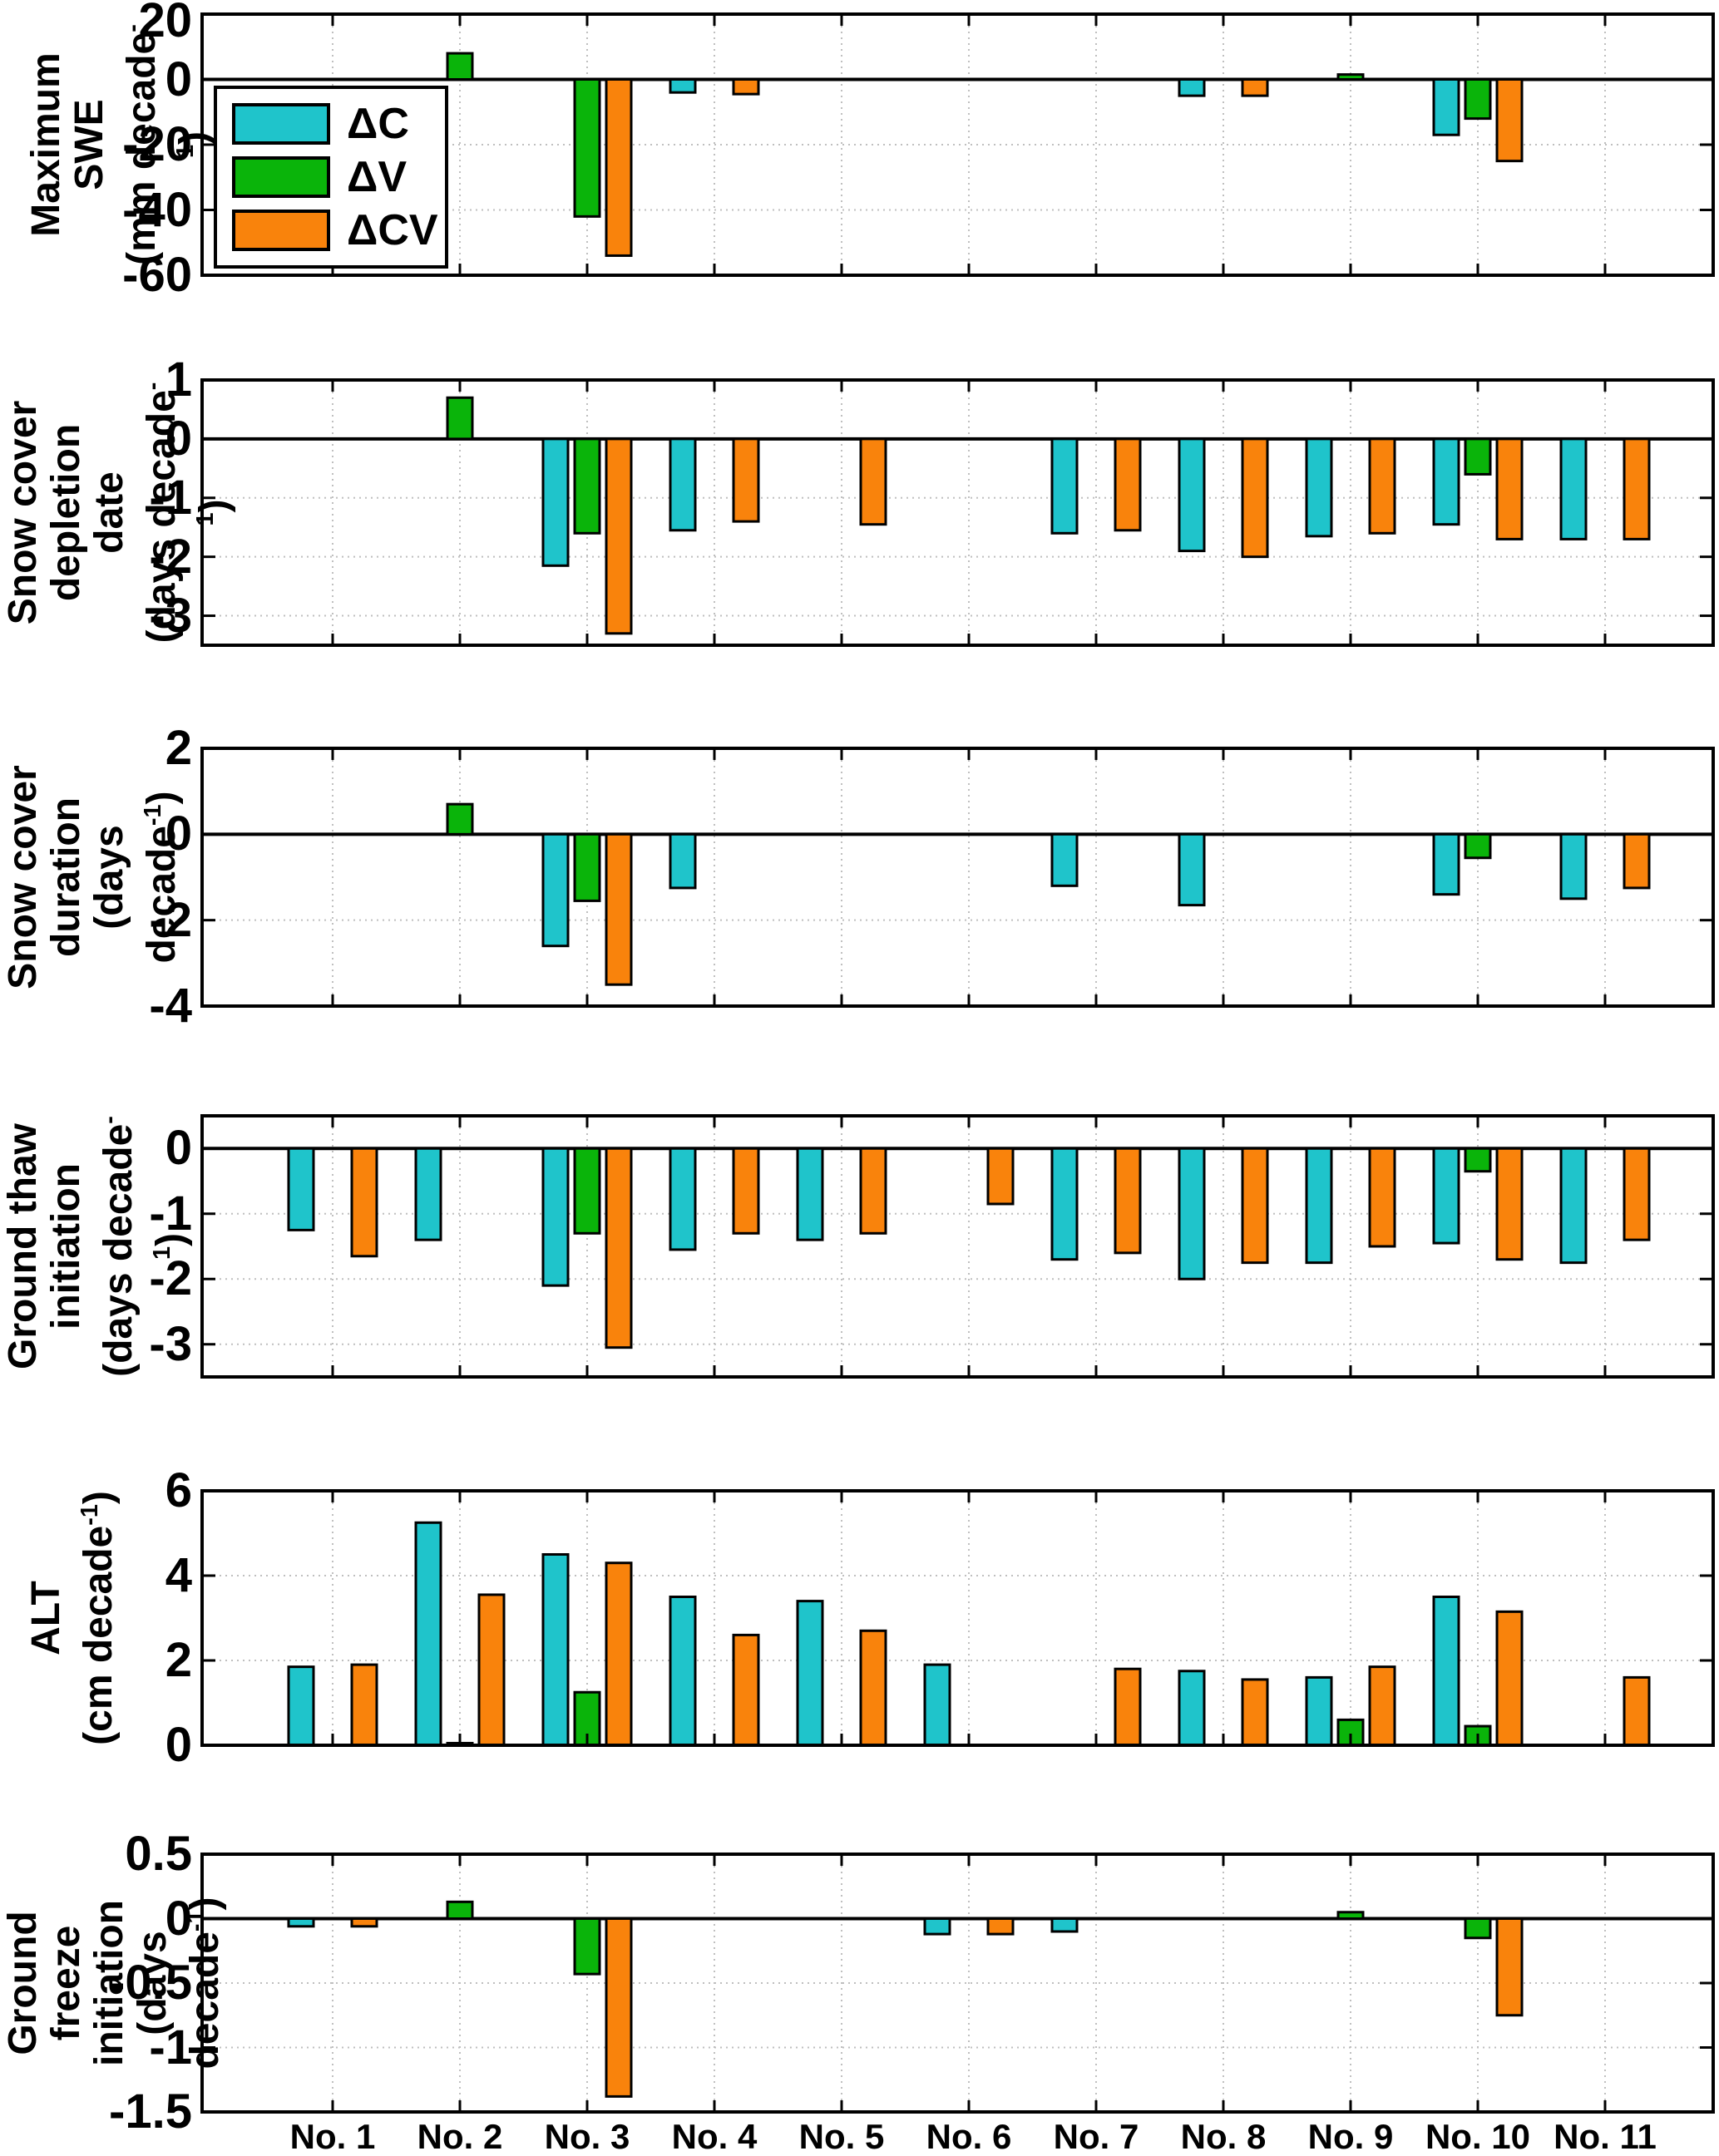 The width and height of the screenshot is (1719, 2156). What do you see at coordinates (1319, 1206) in the screenshot?
I see `bar-ΔC-9` at bounding box center [1319, 1206].